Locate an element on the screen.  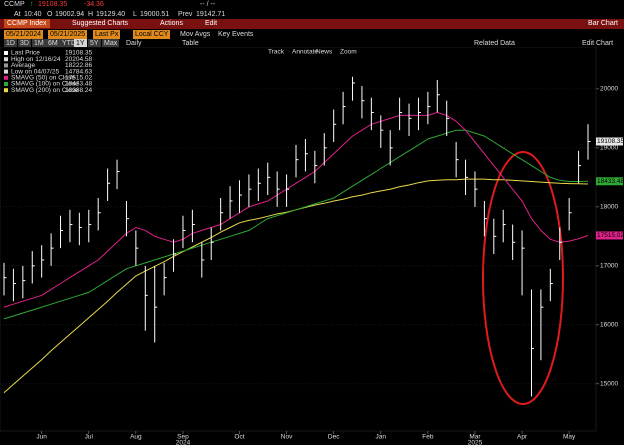
range-button: 1D is located at coordinates (10, 43).